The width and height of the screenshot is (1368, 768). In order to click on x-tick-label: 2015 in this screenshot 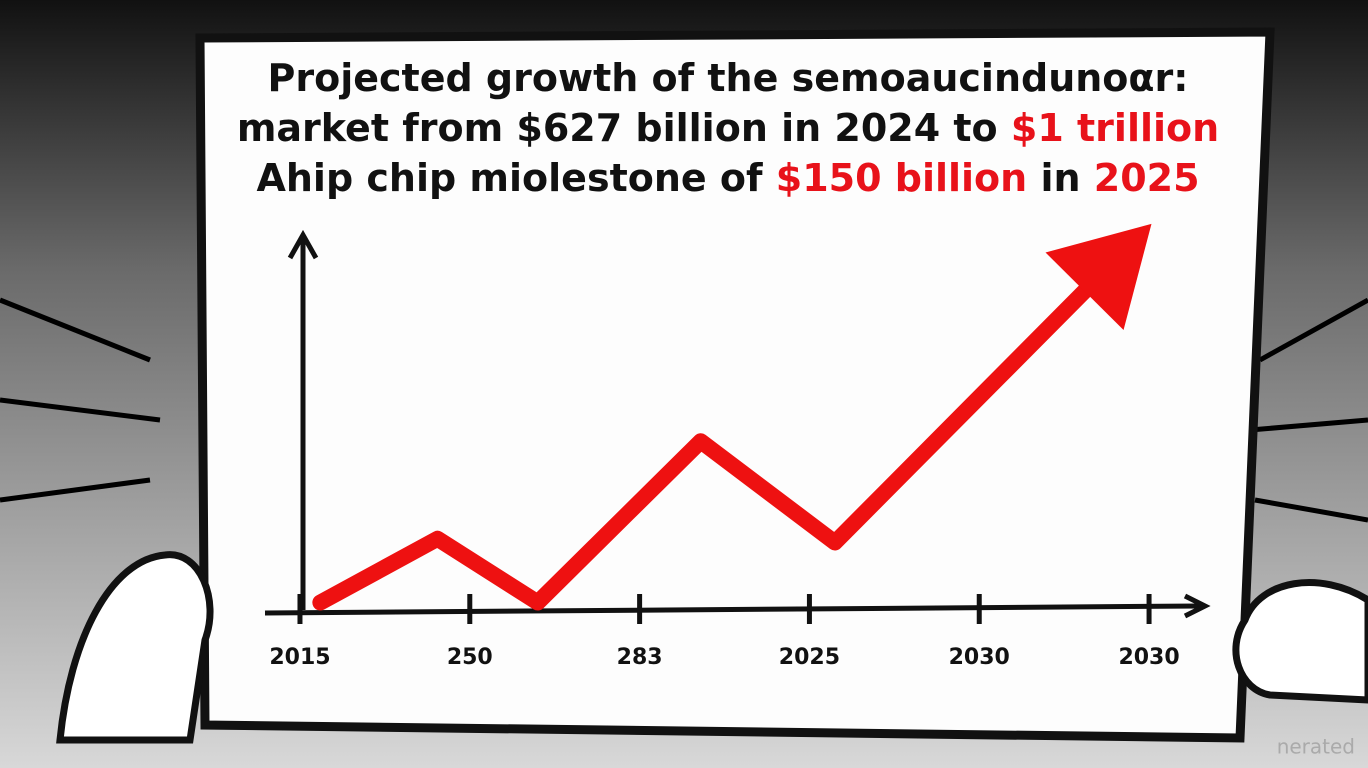, I will do `click(299, 657)`.